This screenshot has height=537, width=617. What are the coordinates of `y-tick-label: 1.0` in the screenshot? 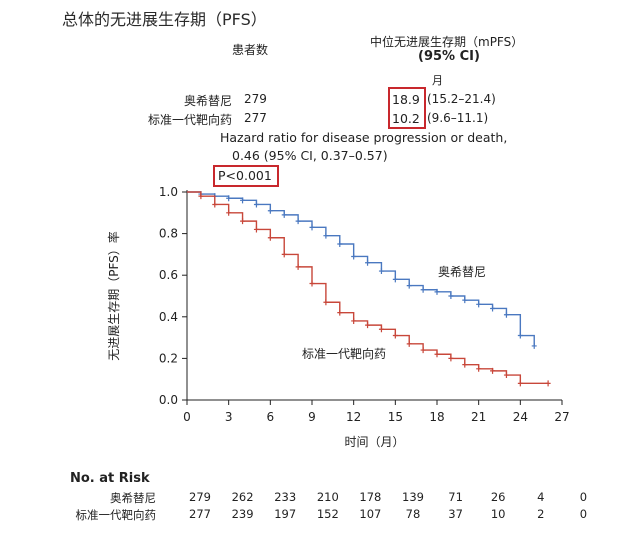 It's located at (168, 192).